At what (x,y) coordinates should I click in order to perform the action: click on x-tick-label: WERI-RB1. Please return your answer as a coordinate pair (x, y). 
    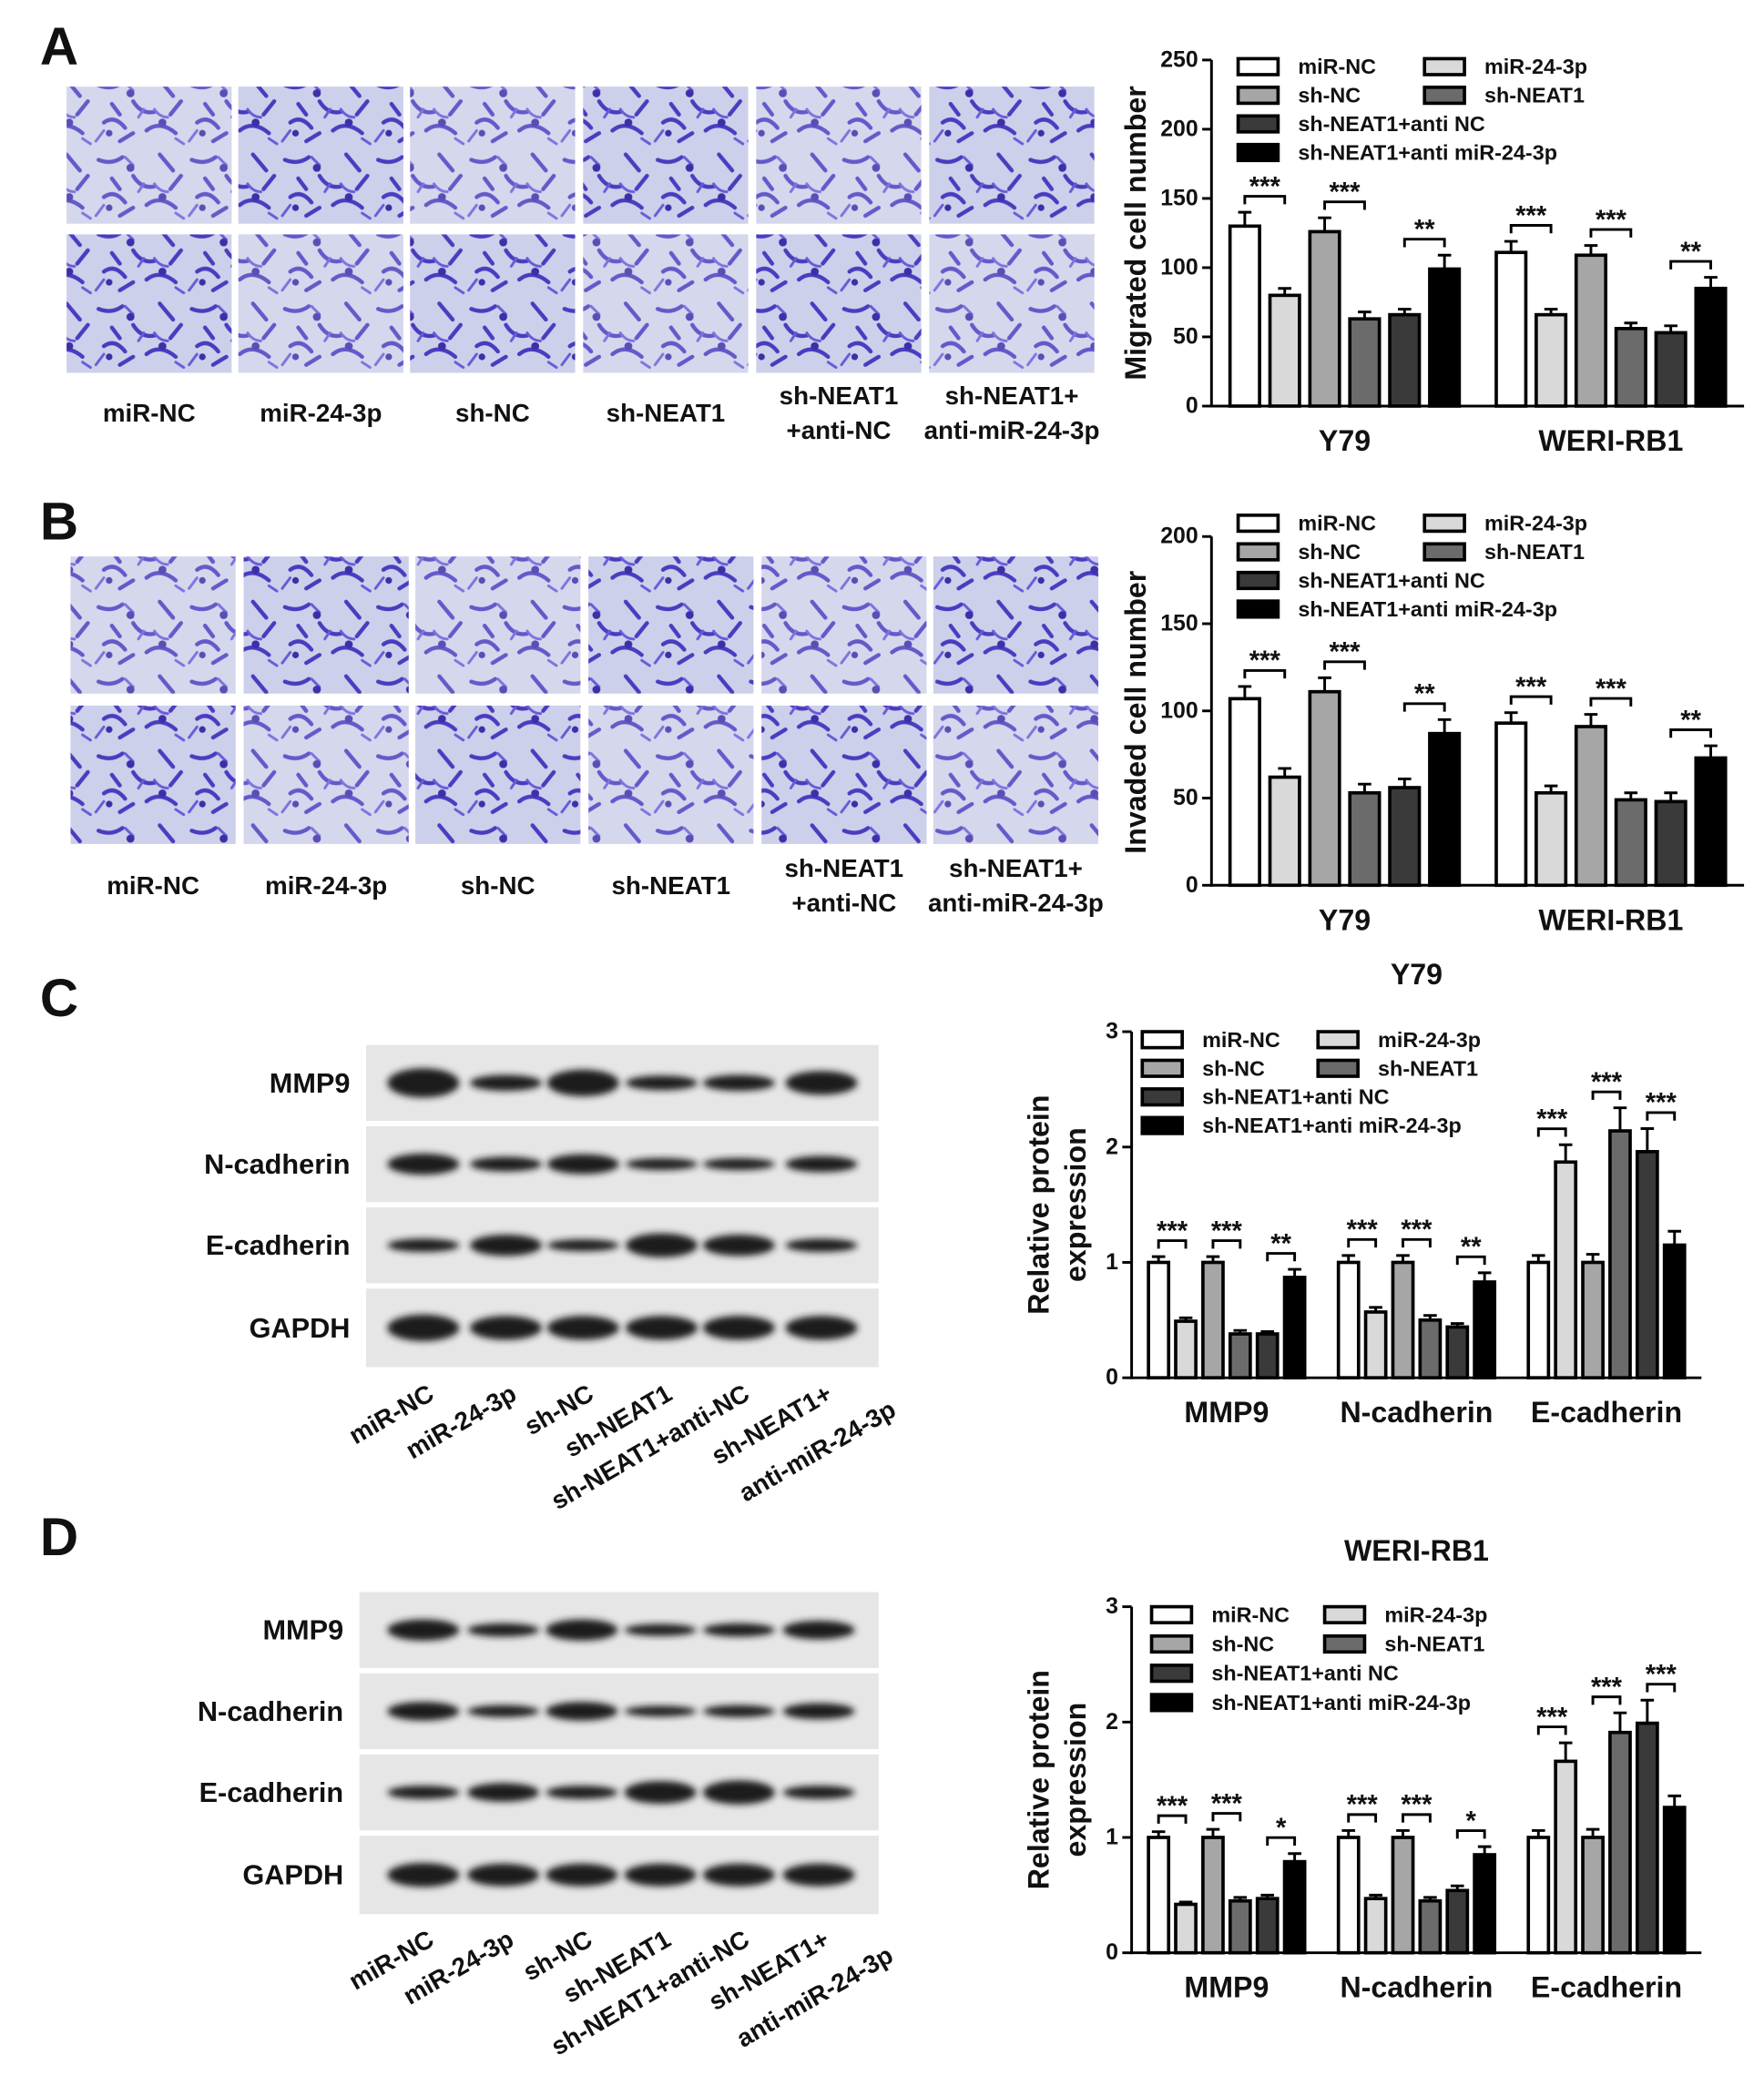
    Looking at the image, I should click on (1610, 440).